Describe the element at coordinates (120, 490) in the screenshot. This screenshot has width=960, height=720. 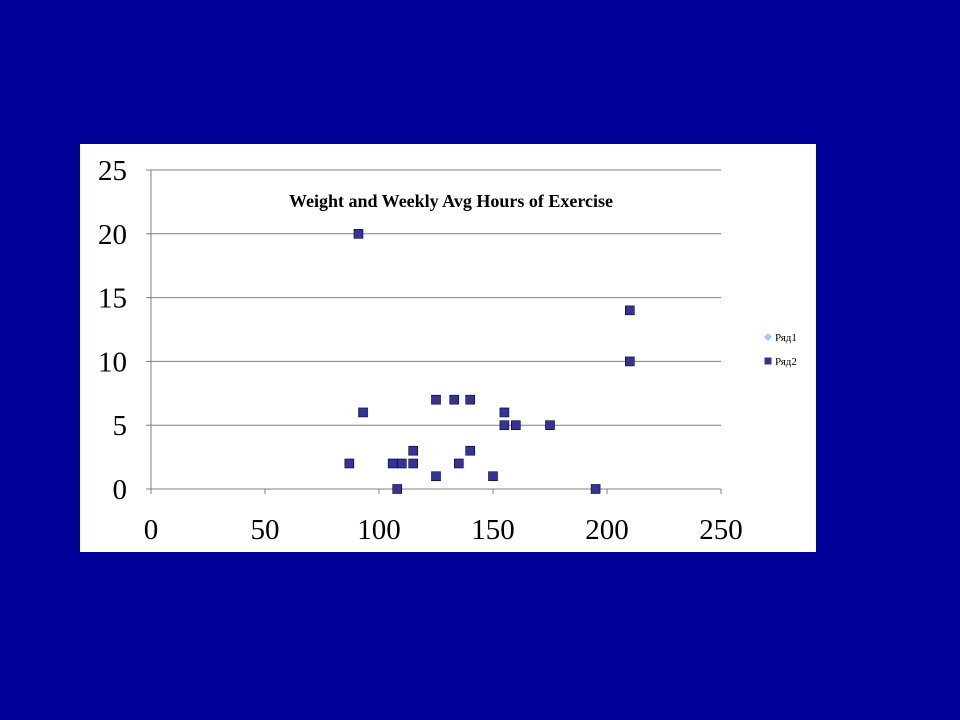
I see `y-tick-label: 0` at that location.